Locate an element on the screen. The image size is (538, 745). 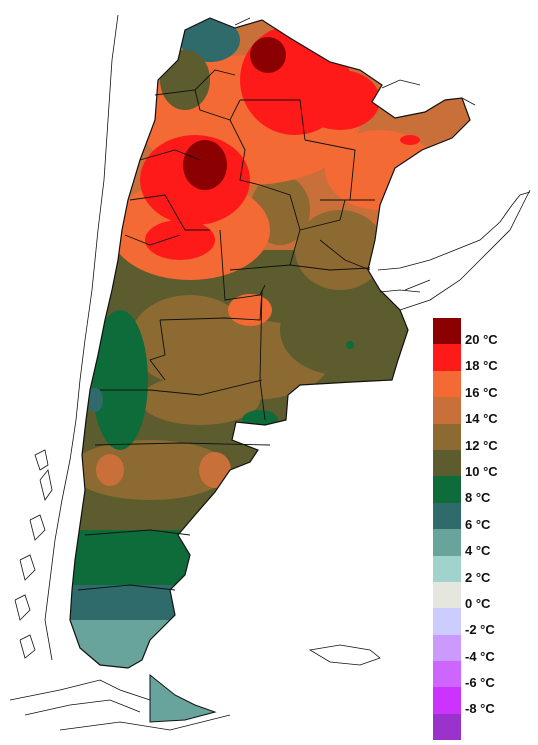
legend-label: 2 °C is located at coordinates (478, 577).